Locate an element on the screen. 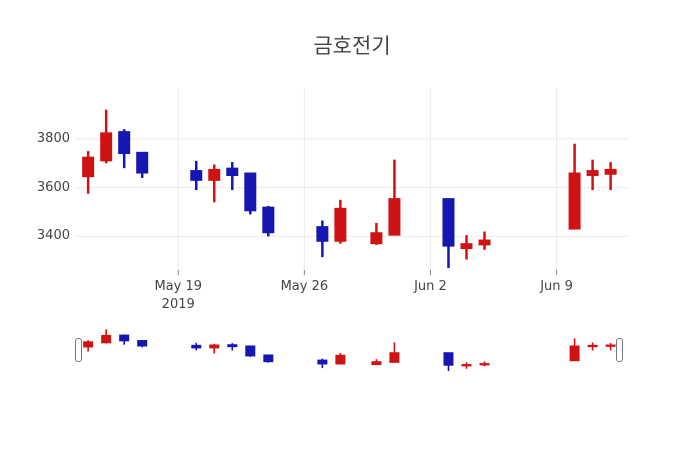  y-tick-label: 3400 is located at coordinates (53, 236).